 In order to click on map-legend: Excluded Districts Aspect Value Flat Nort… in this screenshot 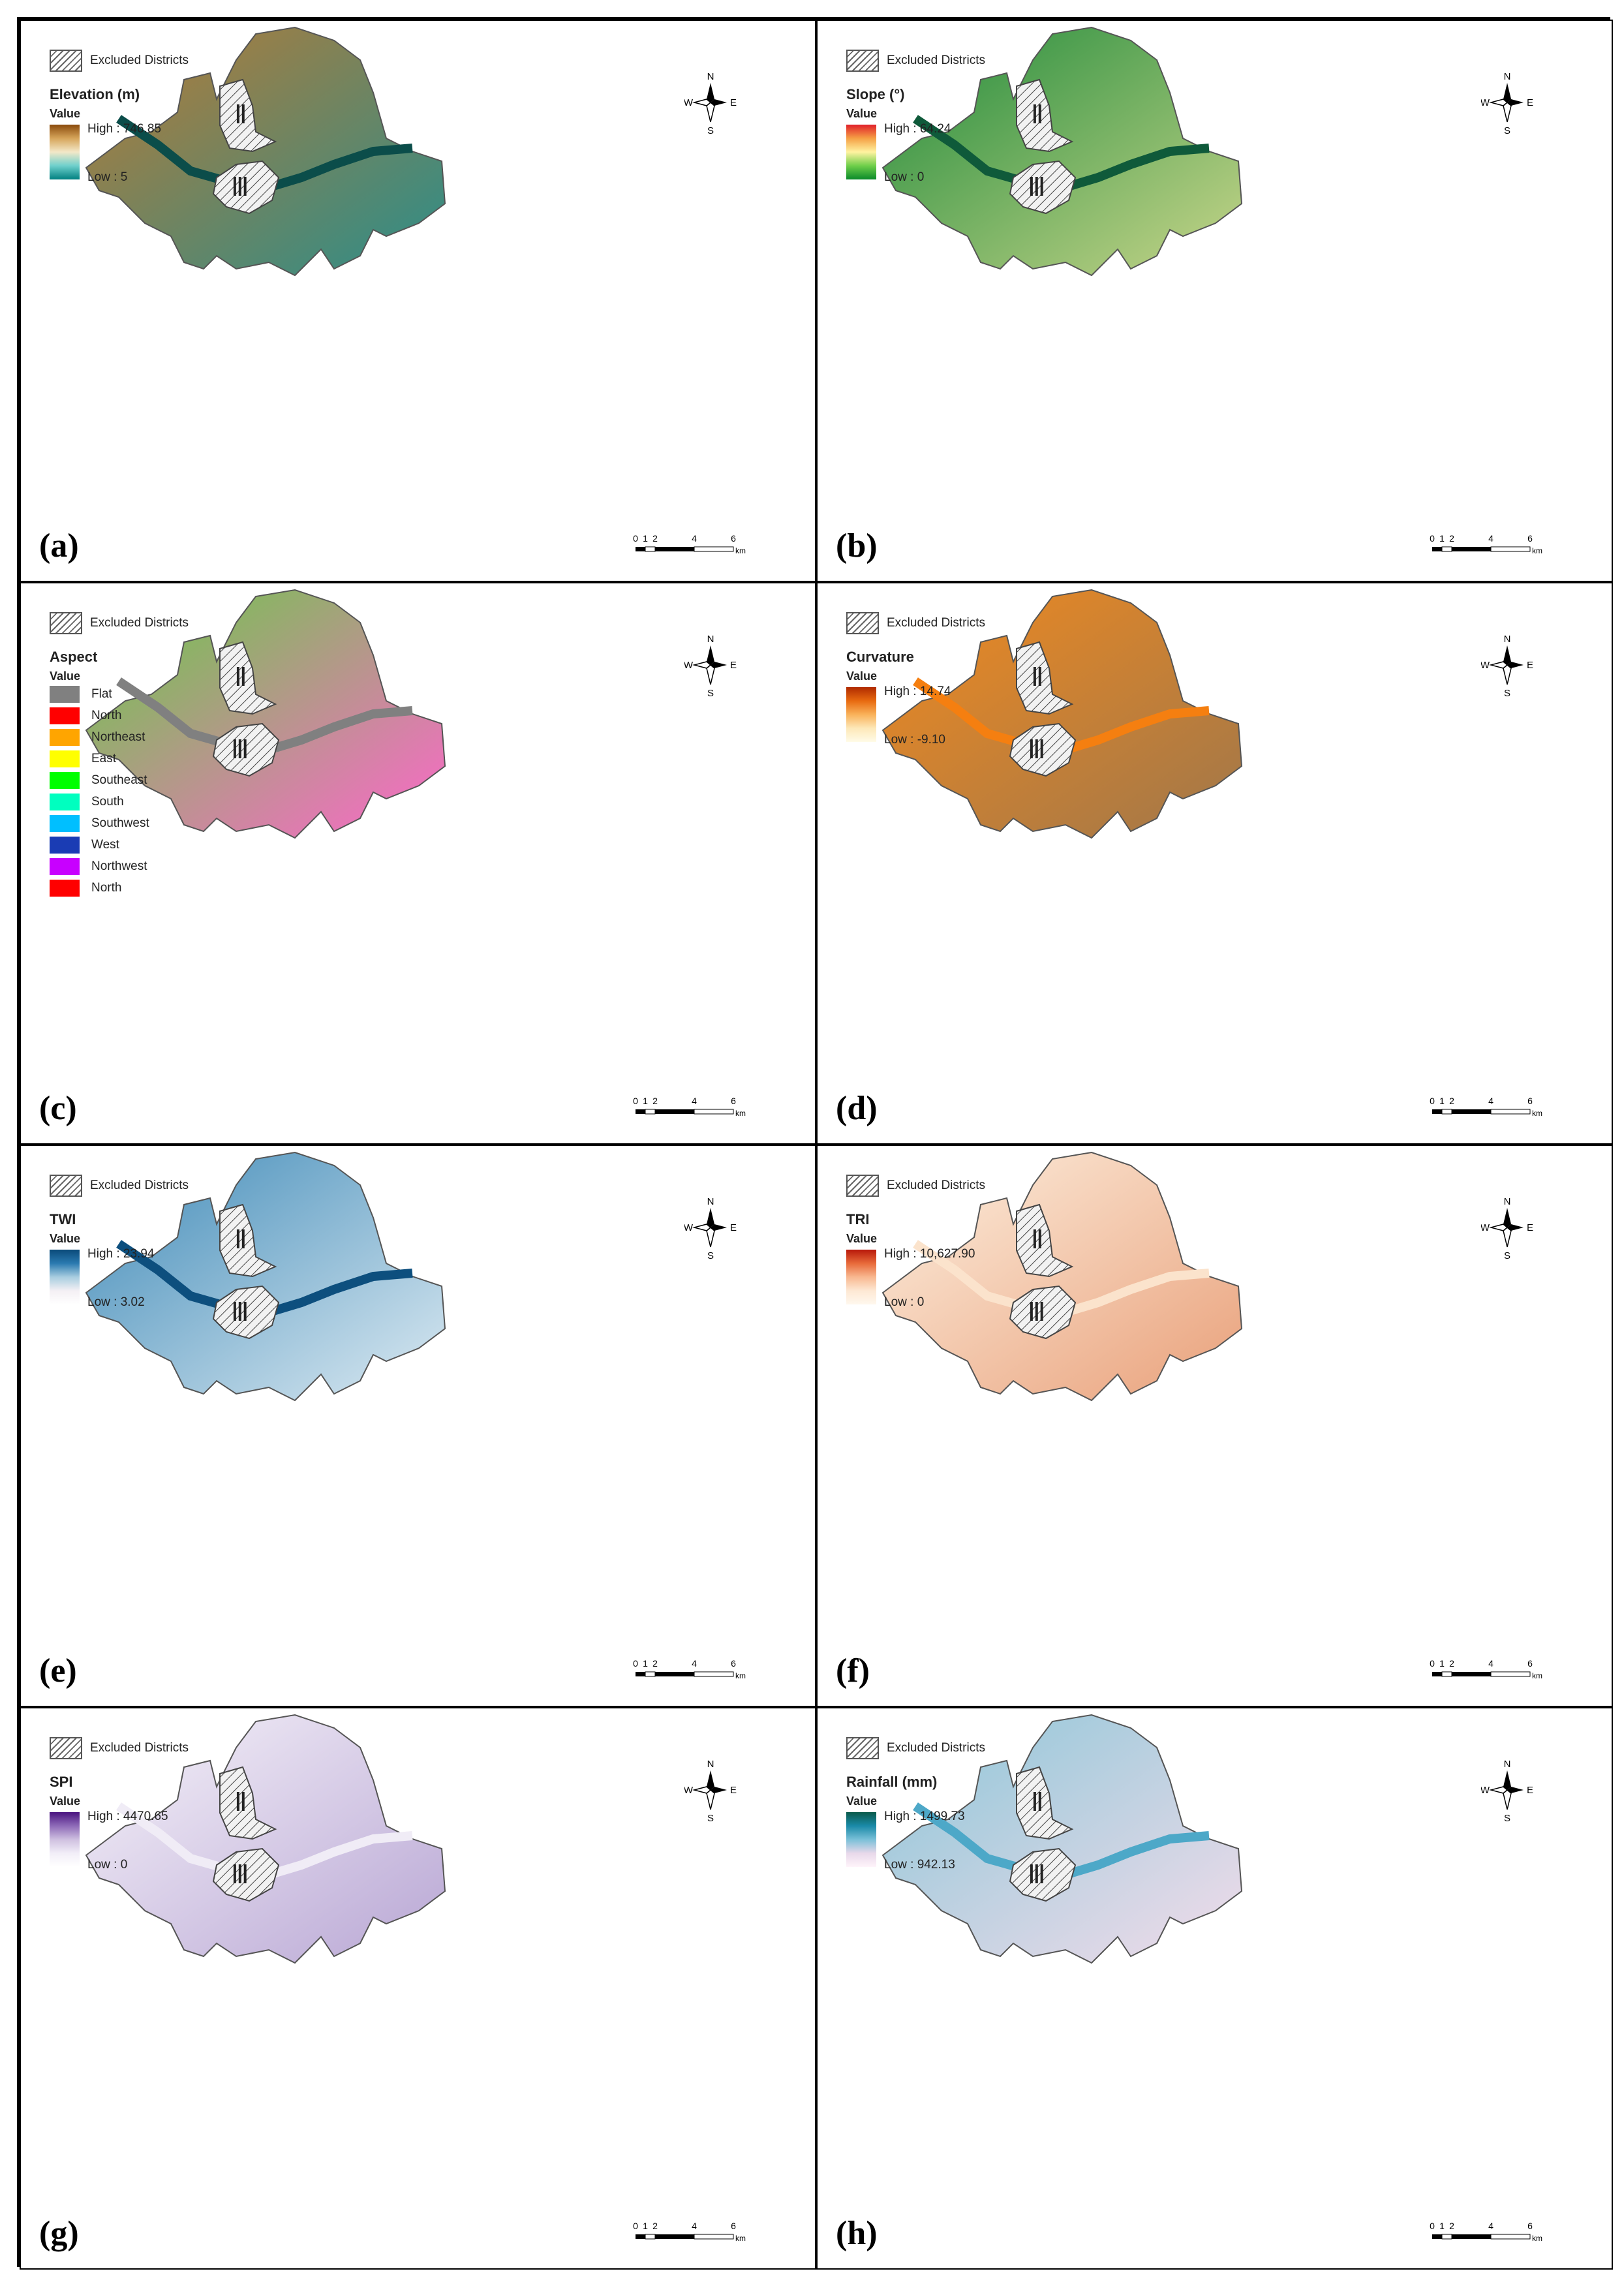, I will do `click(119, 755)`.